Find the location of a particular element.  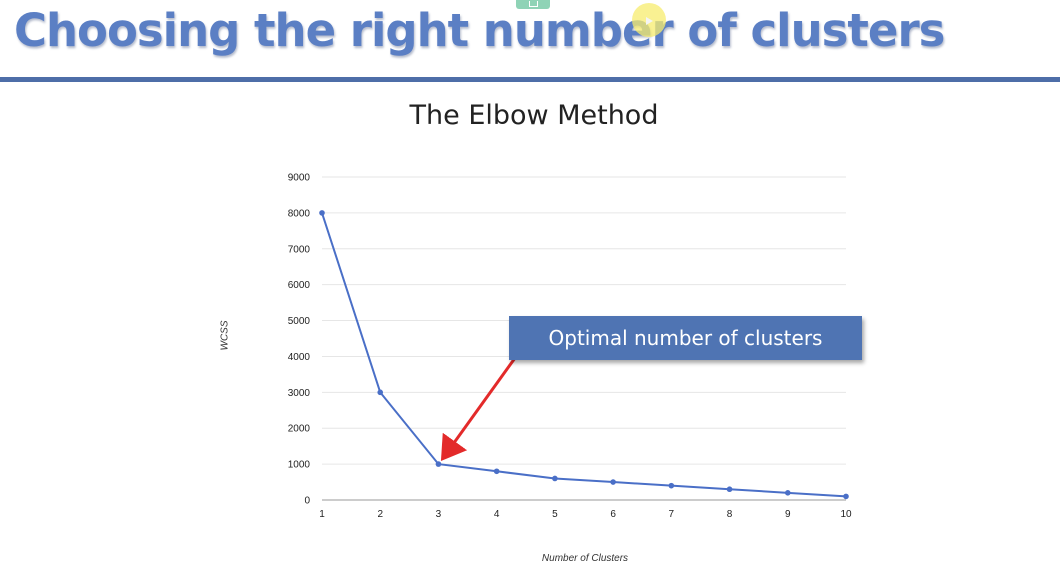

annotation-callout: Optimal number of clusters is located at coordinates (685, 338).